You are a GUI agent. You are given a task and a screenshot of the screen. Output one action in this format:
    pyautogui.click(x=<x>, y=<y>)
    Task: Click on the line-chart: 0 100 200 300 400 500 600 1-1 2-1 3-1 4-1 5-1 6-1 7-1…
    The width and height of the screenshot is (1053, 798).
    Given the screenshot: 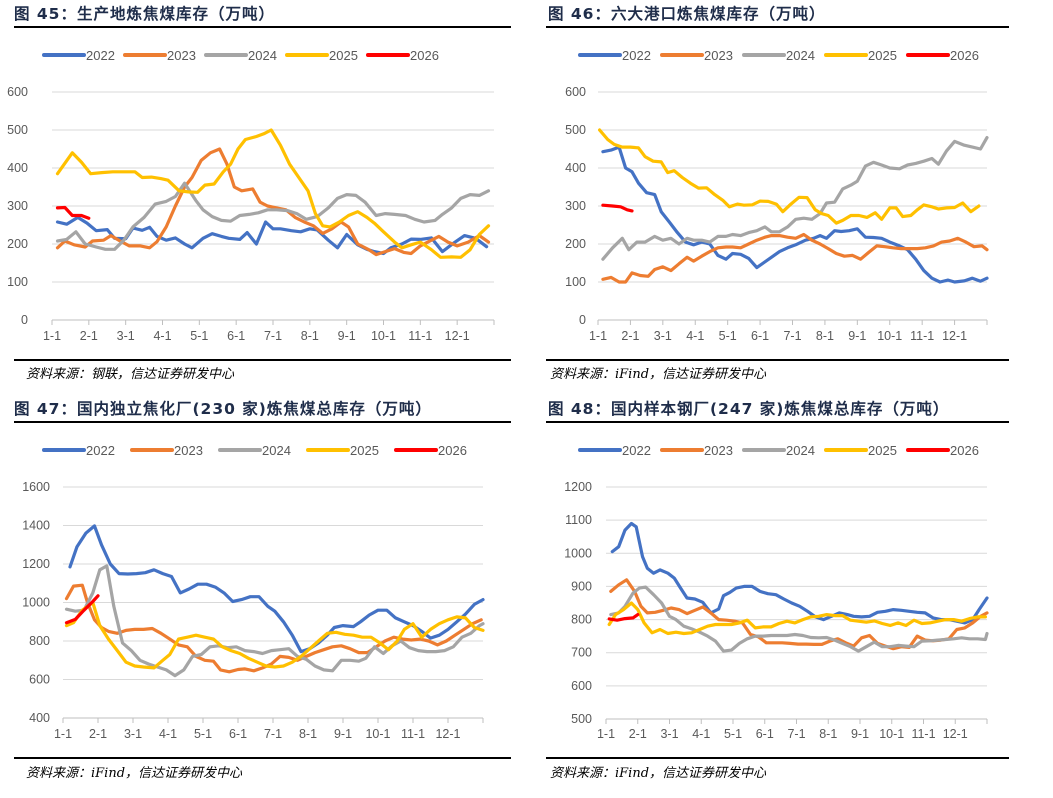 What is the action you would take?
    pyautogui.click(x=777, y=195)
    